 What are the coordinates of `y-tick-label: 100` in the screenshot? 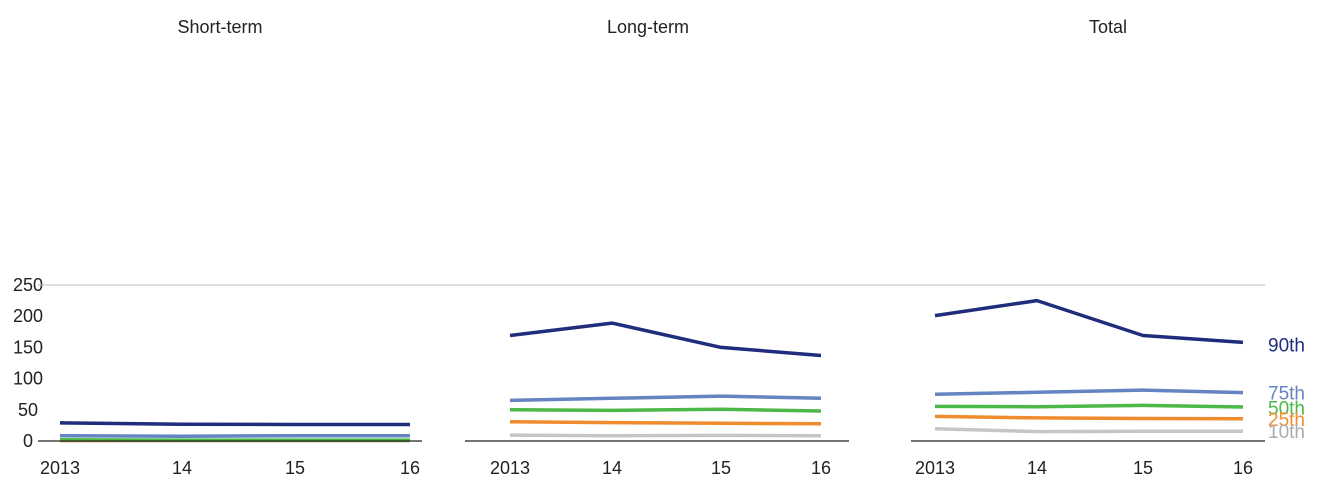 It's located at (28, 379).